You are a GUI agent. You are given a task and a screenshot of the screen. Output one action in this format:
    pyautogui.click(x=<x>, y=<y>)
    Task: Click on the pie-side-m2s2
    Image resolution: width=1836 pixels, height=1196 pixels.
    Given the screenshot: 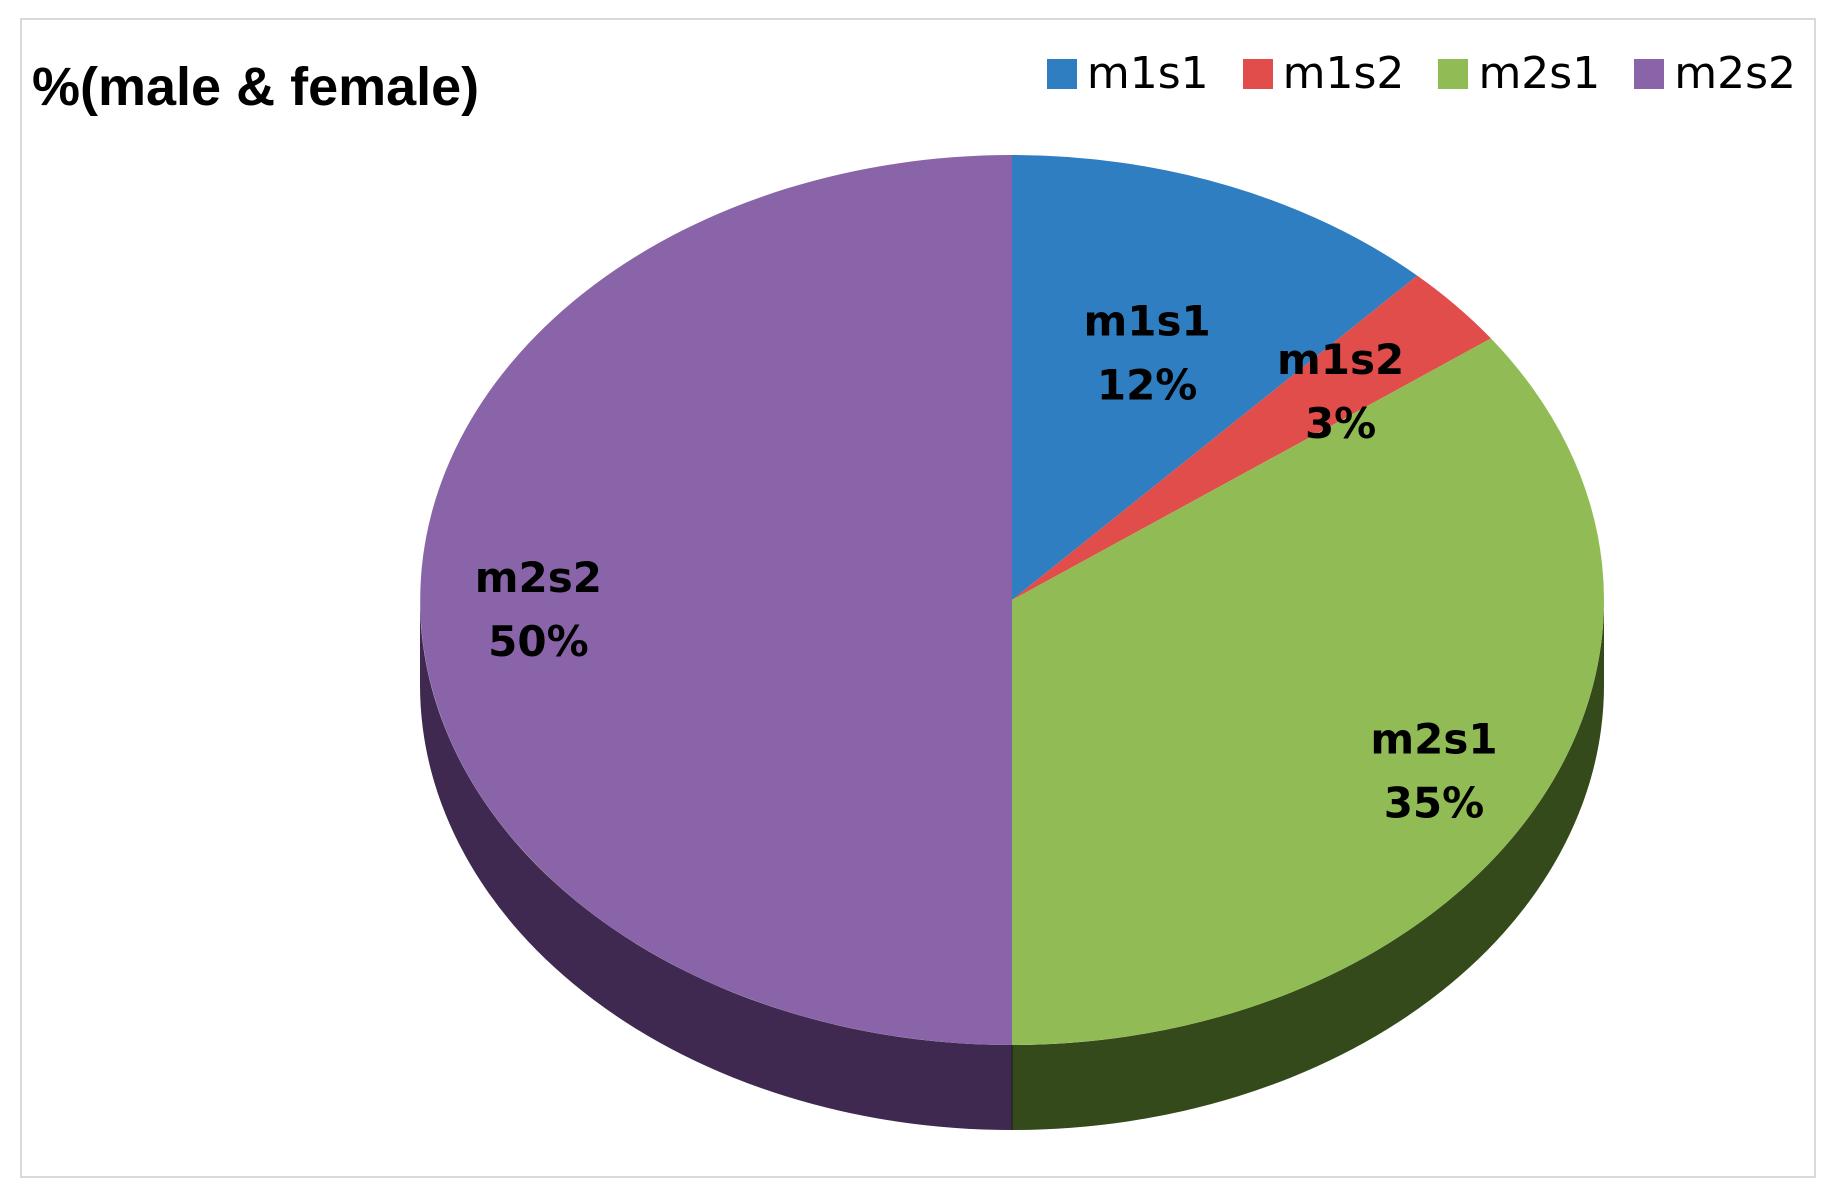 What is the action you would take?
    pyautogui.click(x=716, y=865)
    